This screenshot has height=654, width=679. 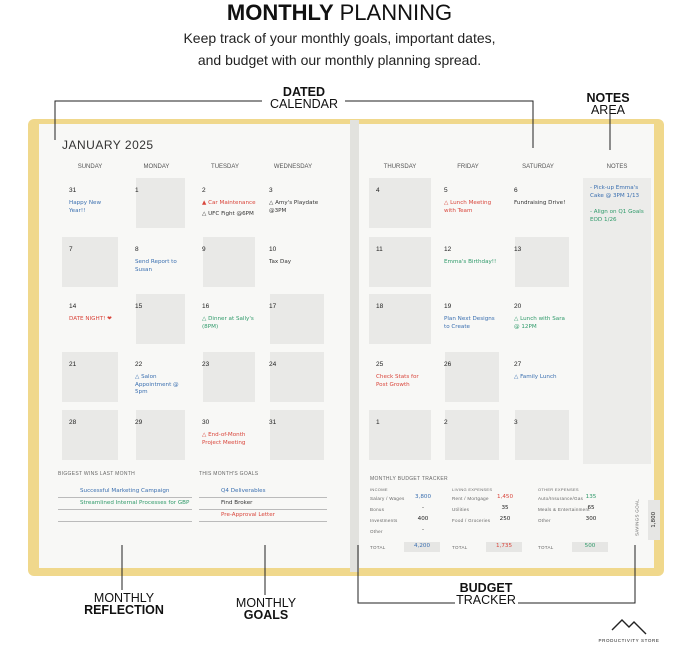 I want to click on total-value: 4,200, so click(x=421, y=546).